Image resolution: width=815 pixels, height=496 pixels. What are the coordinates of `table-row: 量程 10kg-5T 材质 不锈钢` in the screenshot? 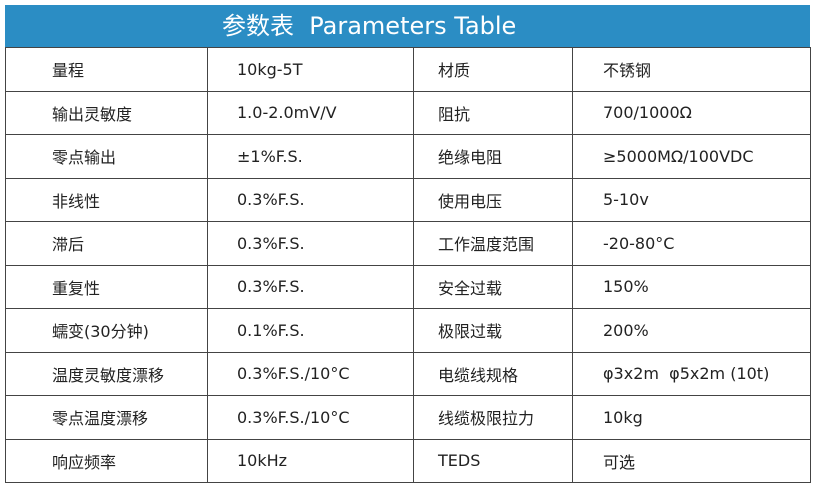 It's located at (408, 69).